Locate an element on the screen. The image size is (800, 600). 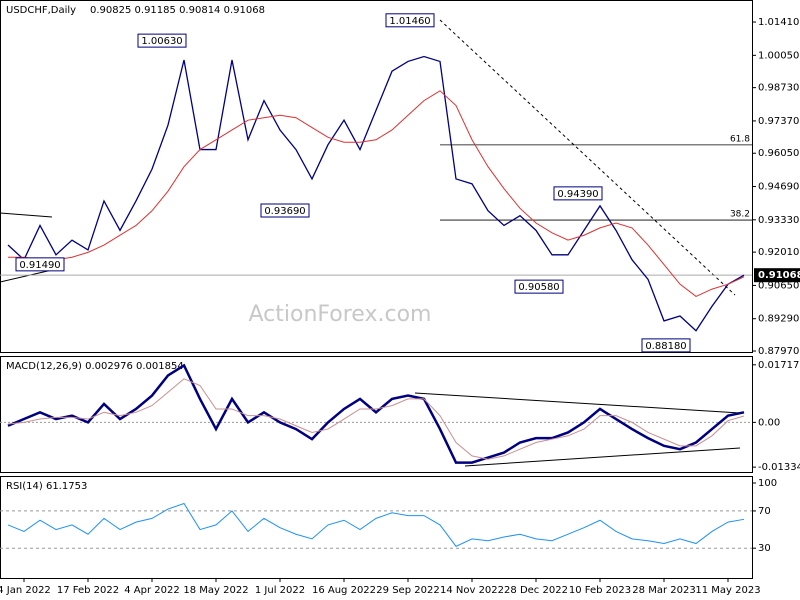
y-tick-label: 0.87970 is located at coordinates (778, 351).